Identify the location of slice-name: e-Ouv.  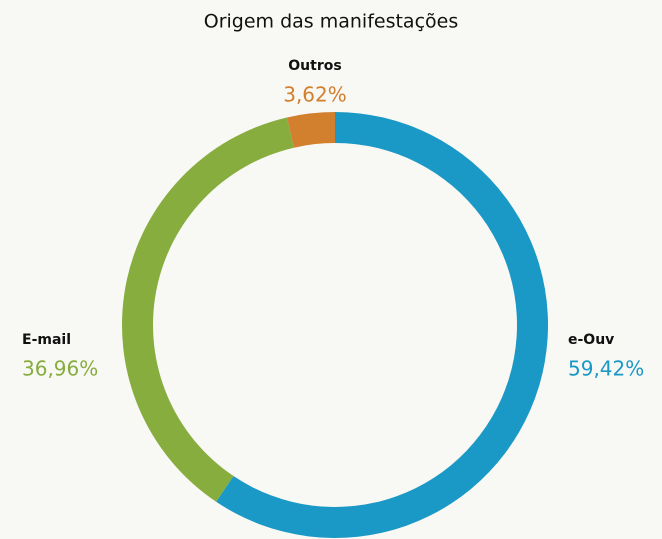
(591, 340).